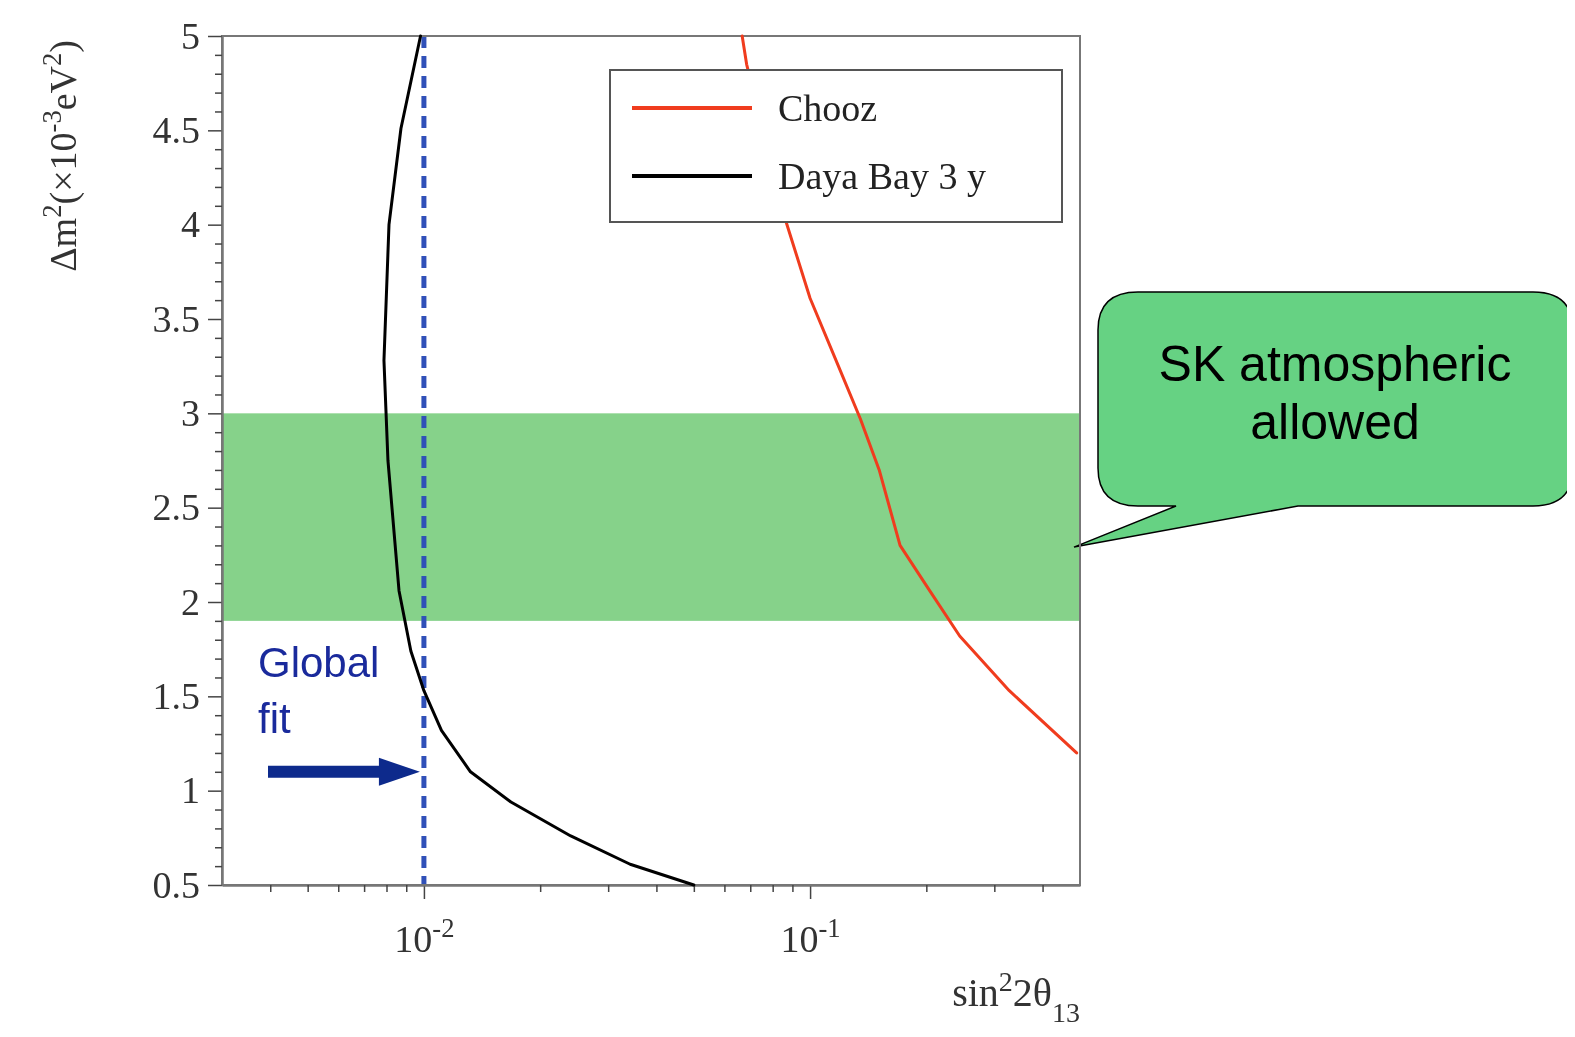  What do you see at coordinates (190, 35) in the screenshot?
I see `y-tick-label: 5` at bounding box center [190, 35].